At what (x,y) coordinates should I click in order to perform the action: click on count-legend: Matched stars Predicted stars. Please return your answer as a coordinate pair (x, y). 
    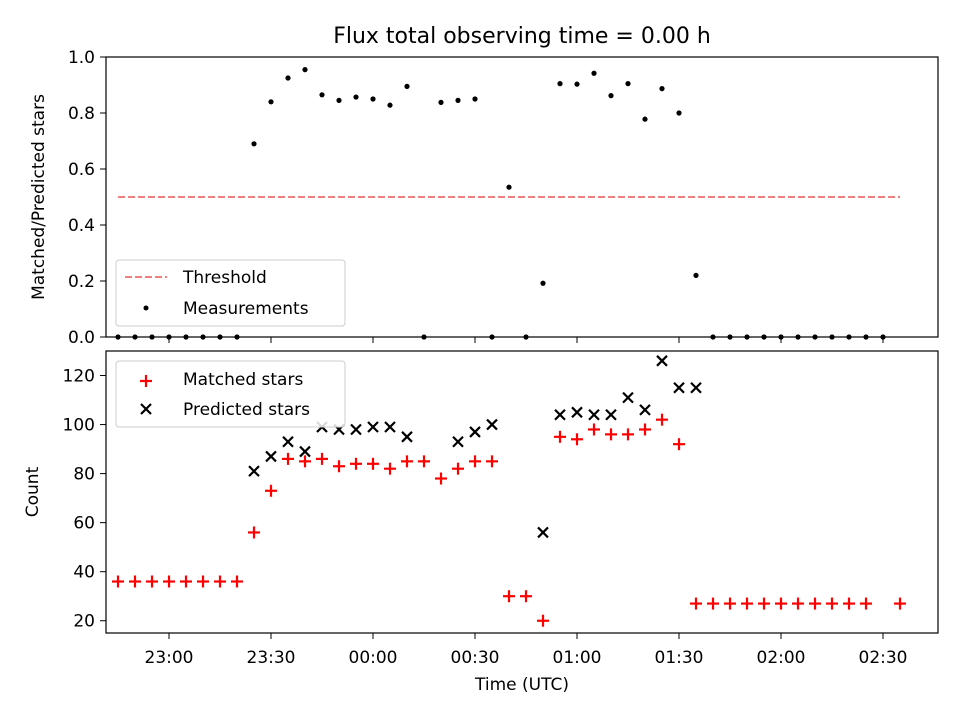
    Looking at the image, I should click on (230, 394).